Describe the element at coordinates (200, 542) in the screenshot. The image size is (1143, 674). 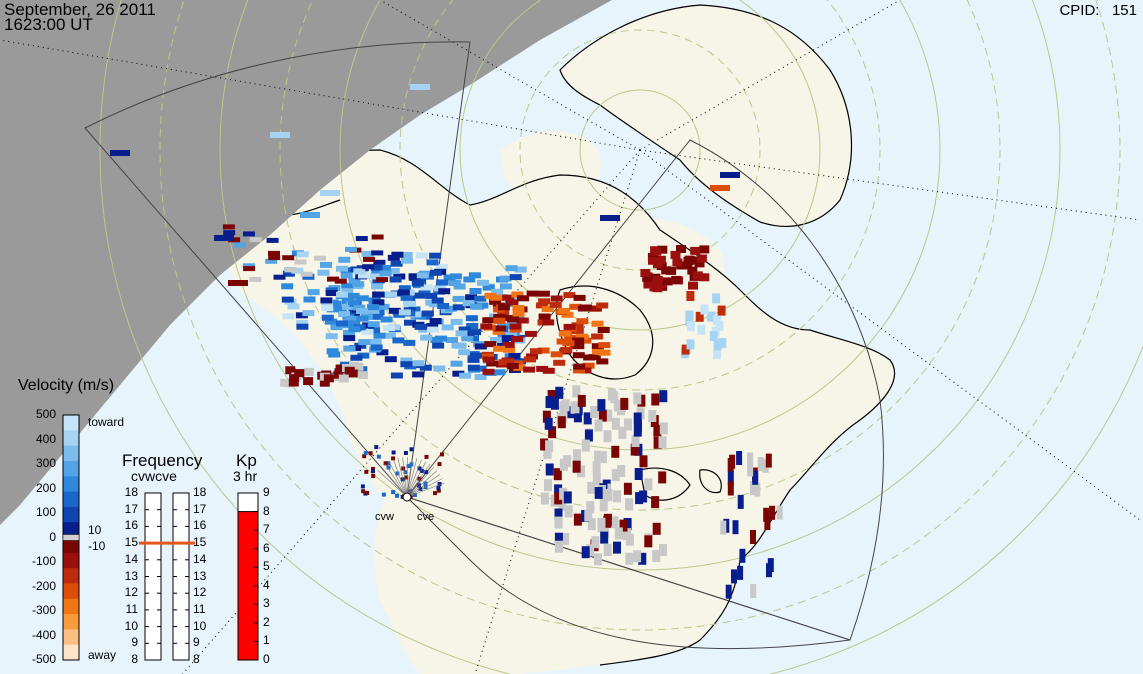
I see `frequency-tick-label: 15` at that location.